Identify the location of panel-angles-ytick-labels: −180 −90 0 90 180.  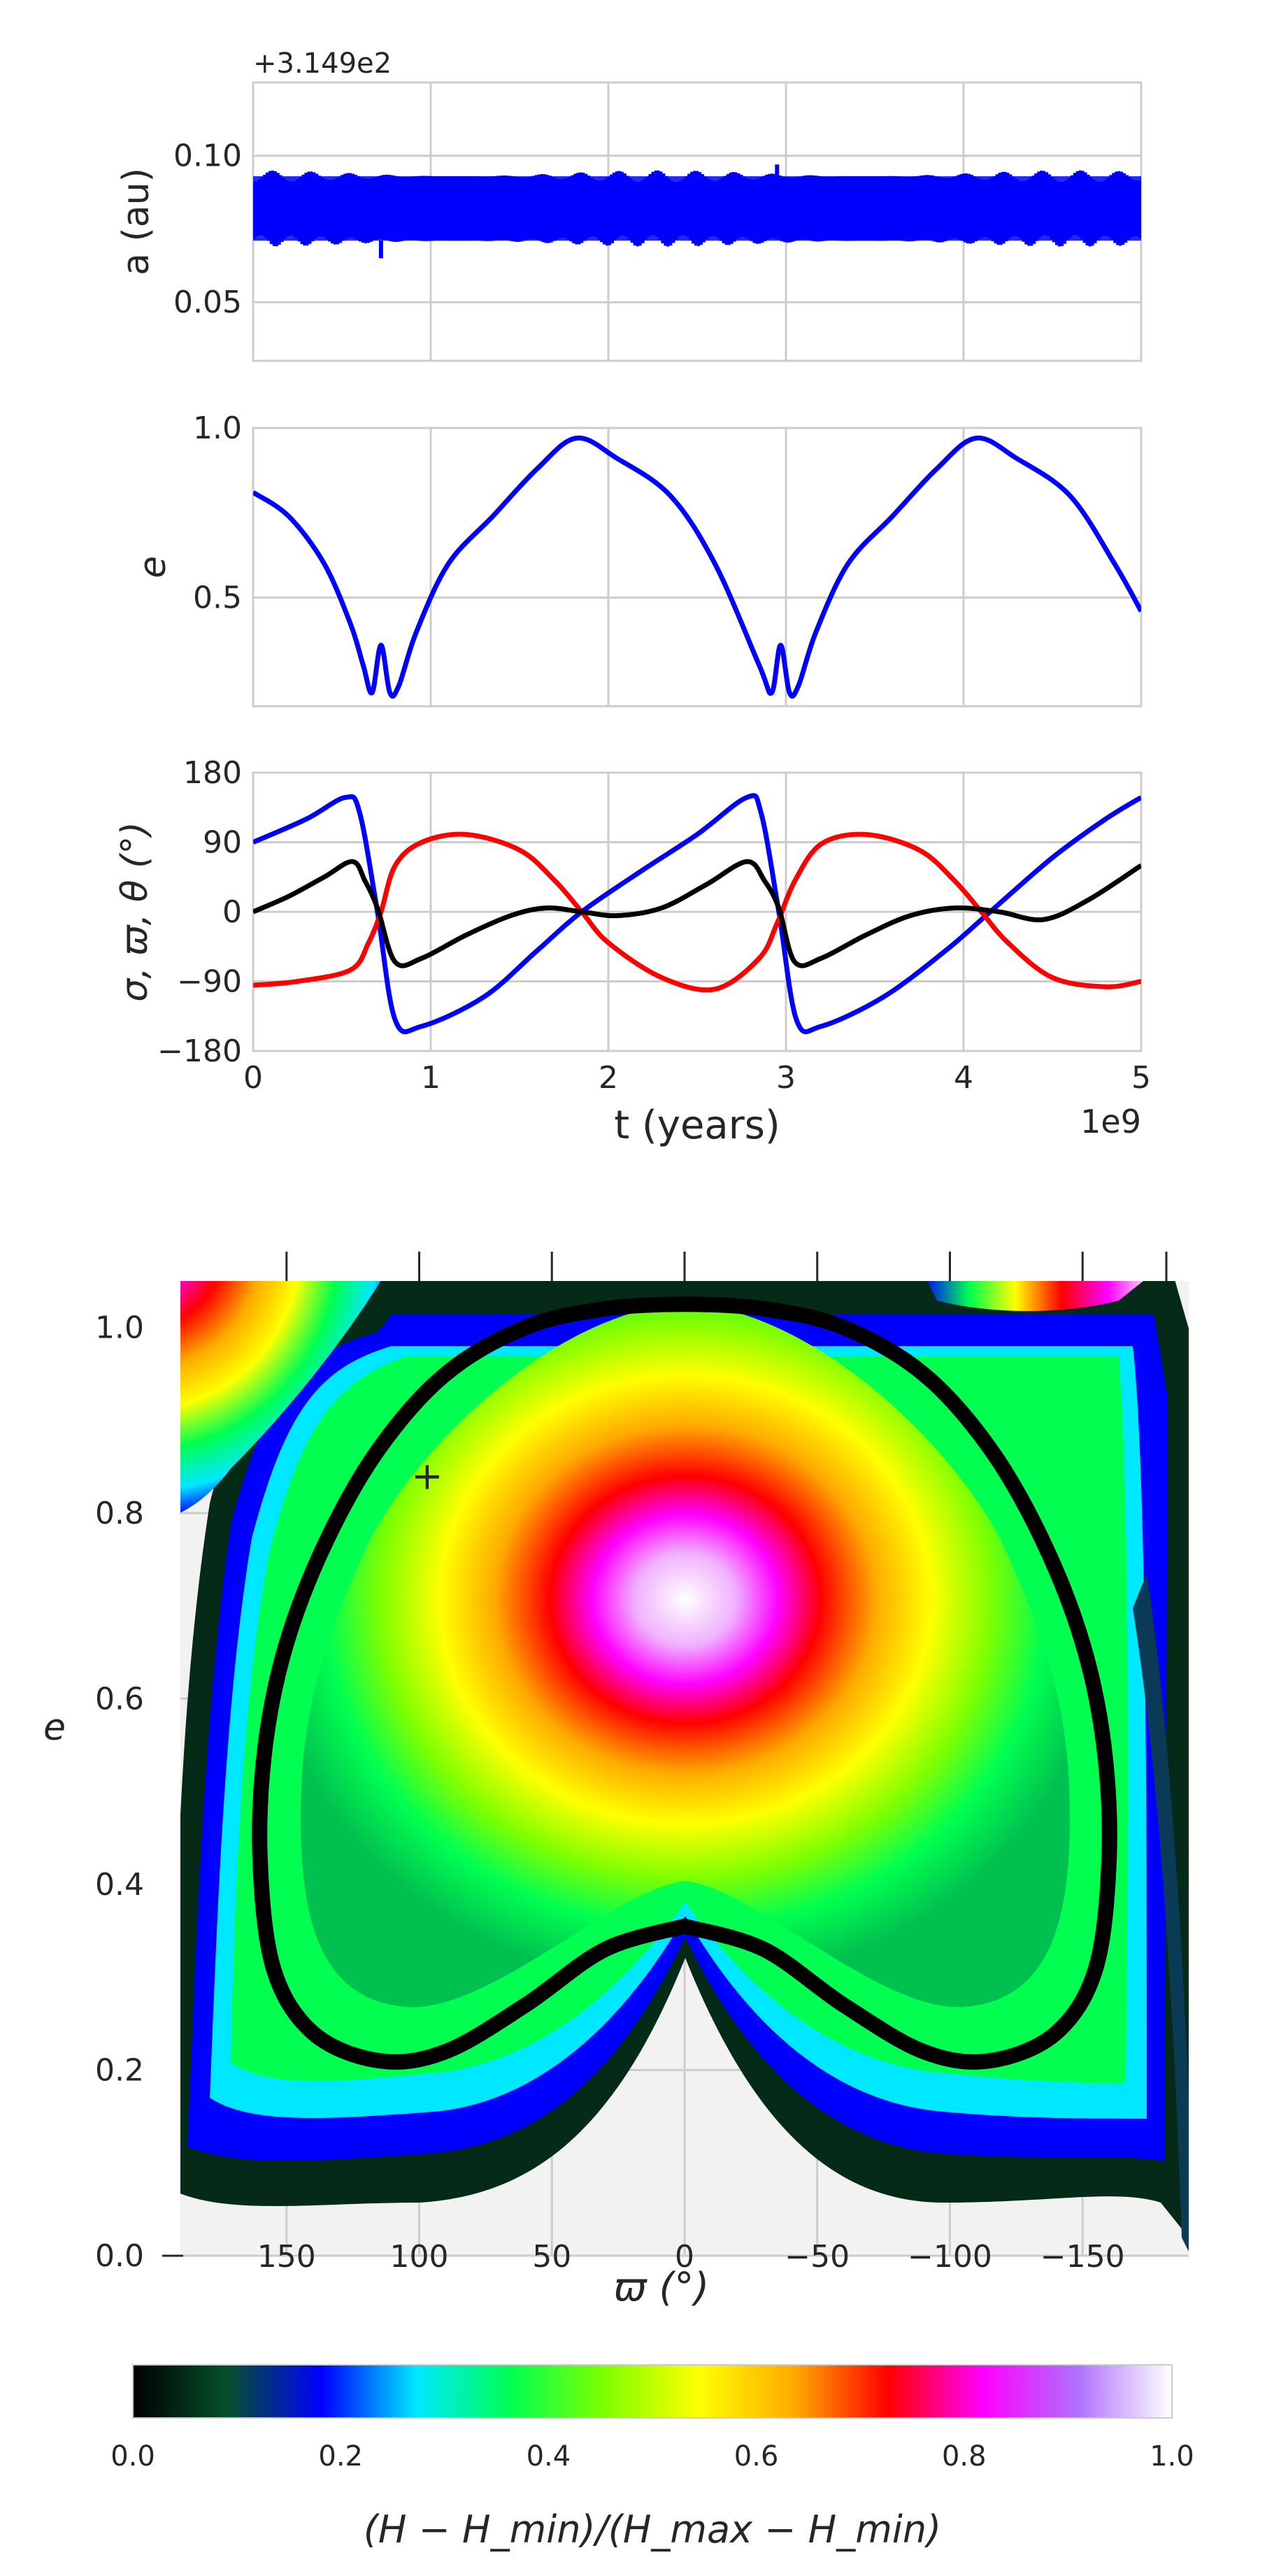
(199, 912).